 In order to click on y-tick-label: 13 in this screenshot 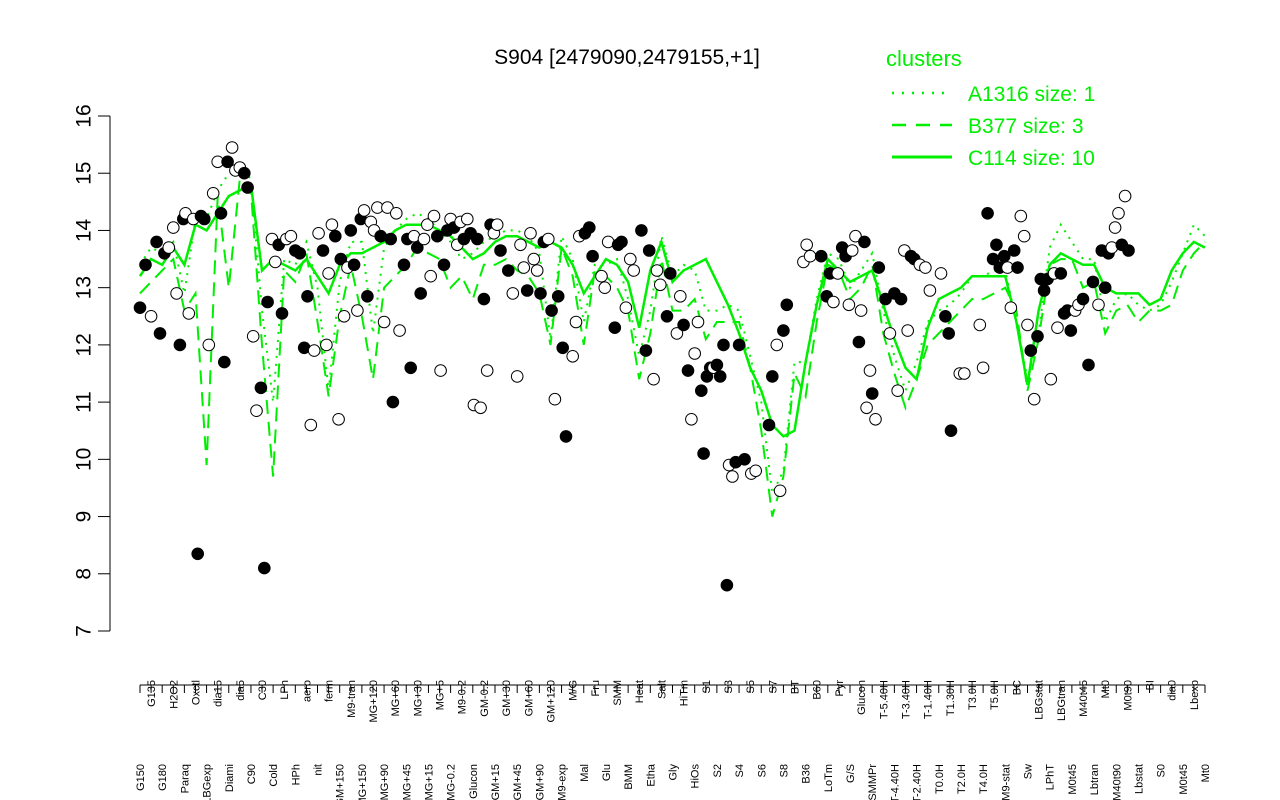, I will do `click(84, 287)`.